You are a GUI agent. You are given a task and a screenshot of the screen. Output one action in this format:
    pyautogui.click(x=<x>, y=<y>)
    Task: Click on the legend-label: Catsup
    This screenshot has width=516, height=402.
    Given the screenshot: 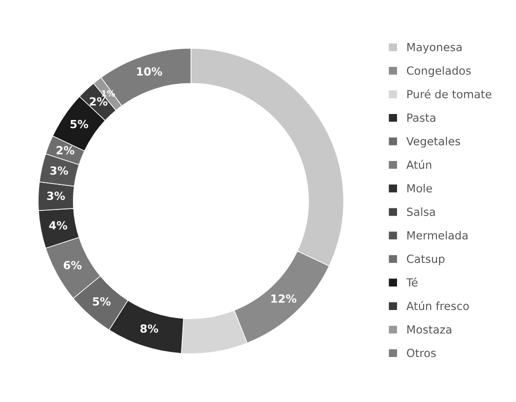 What is the action you would take?
    pyautogui.click(x=425, y=260)
    